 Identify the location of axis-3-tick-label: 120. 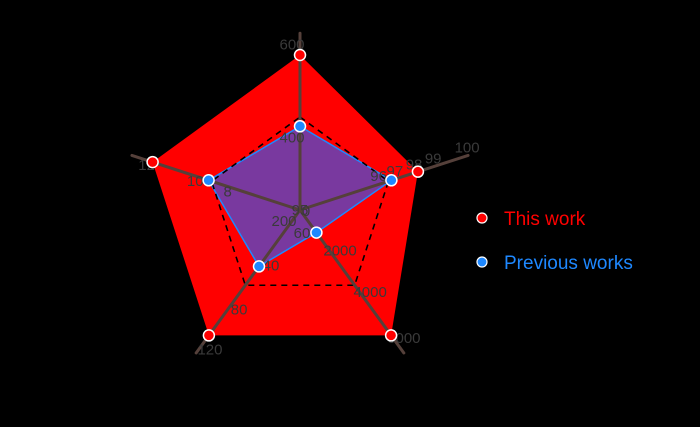
(209, 349).